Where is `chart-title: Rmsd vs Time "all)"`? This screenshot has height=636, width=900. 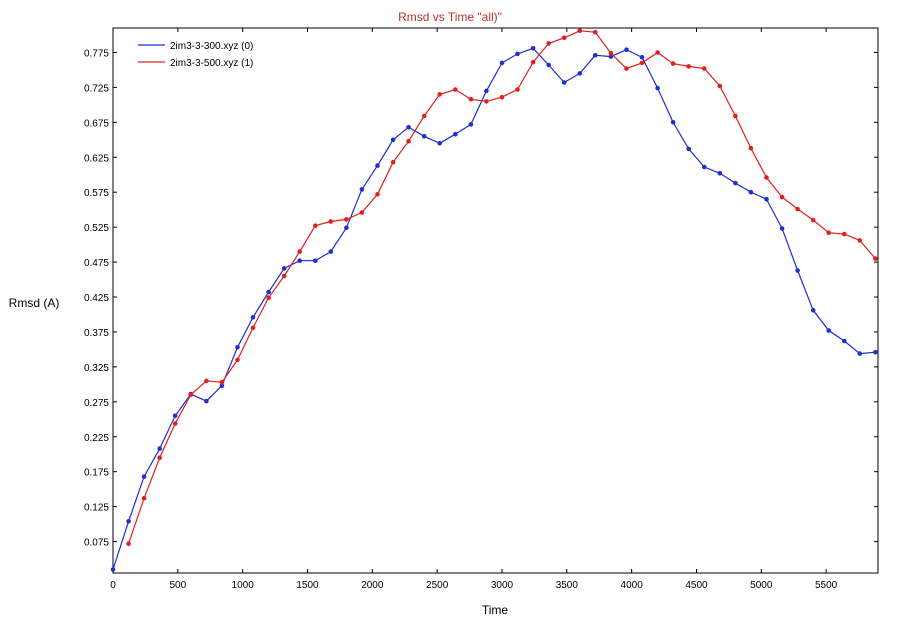
chart-title: Rmsd vs Time "all)" is located at coordinates (450, 17).